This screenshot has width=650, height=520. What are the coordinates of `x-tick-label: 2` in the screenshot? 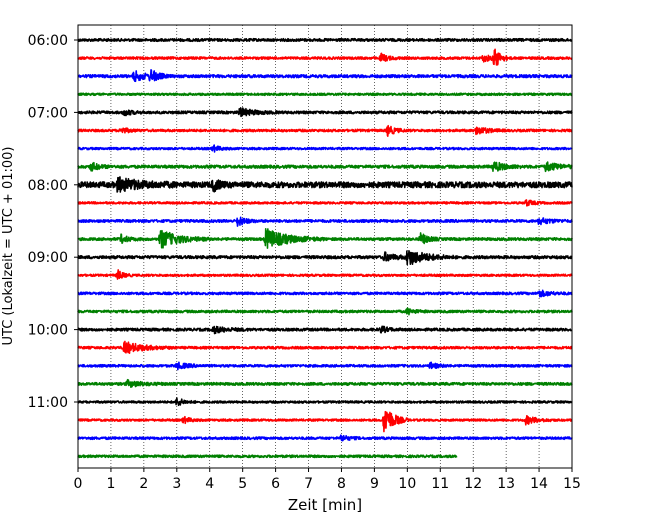 It's located at (143, 484).